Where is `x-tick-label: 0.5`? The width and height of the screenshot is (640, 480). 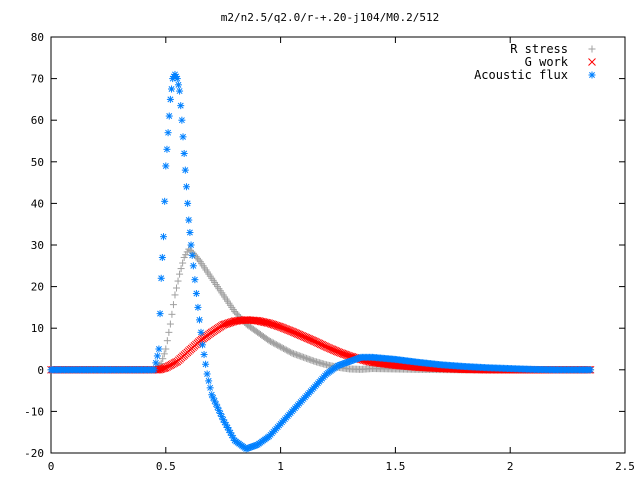
x-tick-label: 0.5 is located at coordinates (166, 466).